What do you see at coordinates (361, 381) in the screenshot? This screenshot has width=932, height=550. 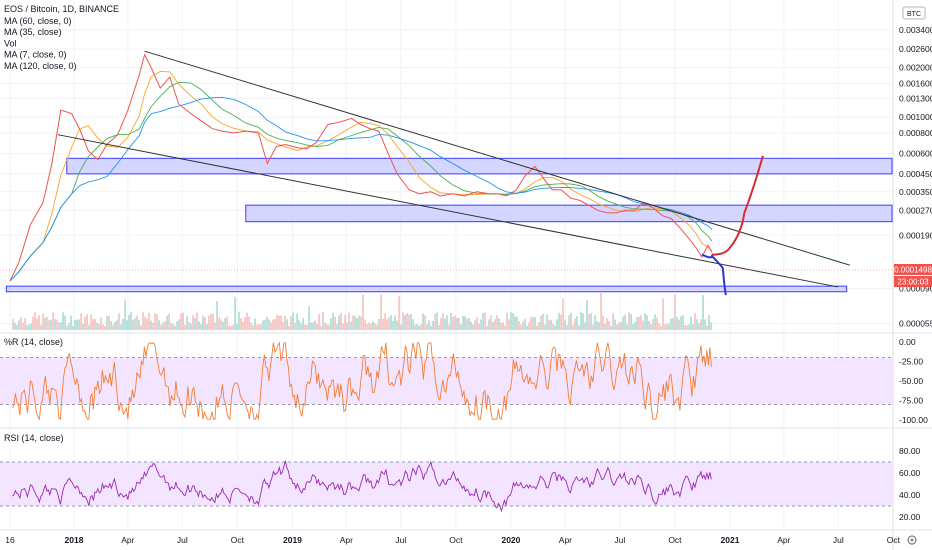 I see `oscillator-line` at bounding box center [361, 381].